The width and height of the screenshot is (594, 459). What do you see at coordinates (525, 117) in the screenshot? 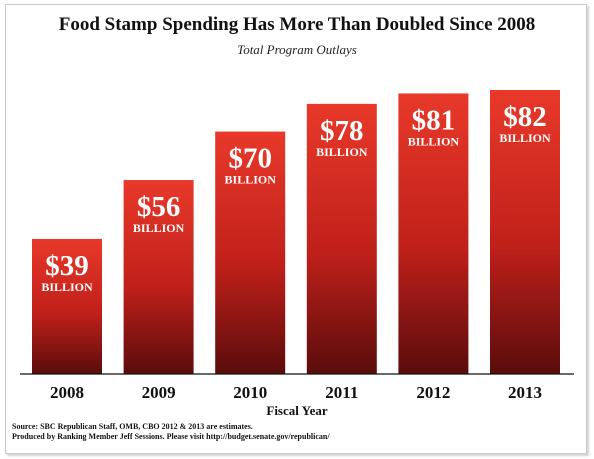
I see `value-label-2013: $82` at bounding box center [525, 117].